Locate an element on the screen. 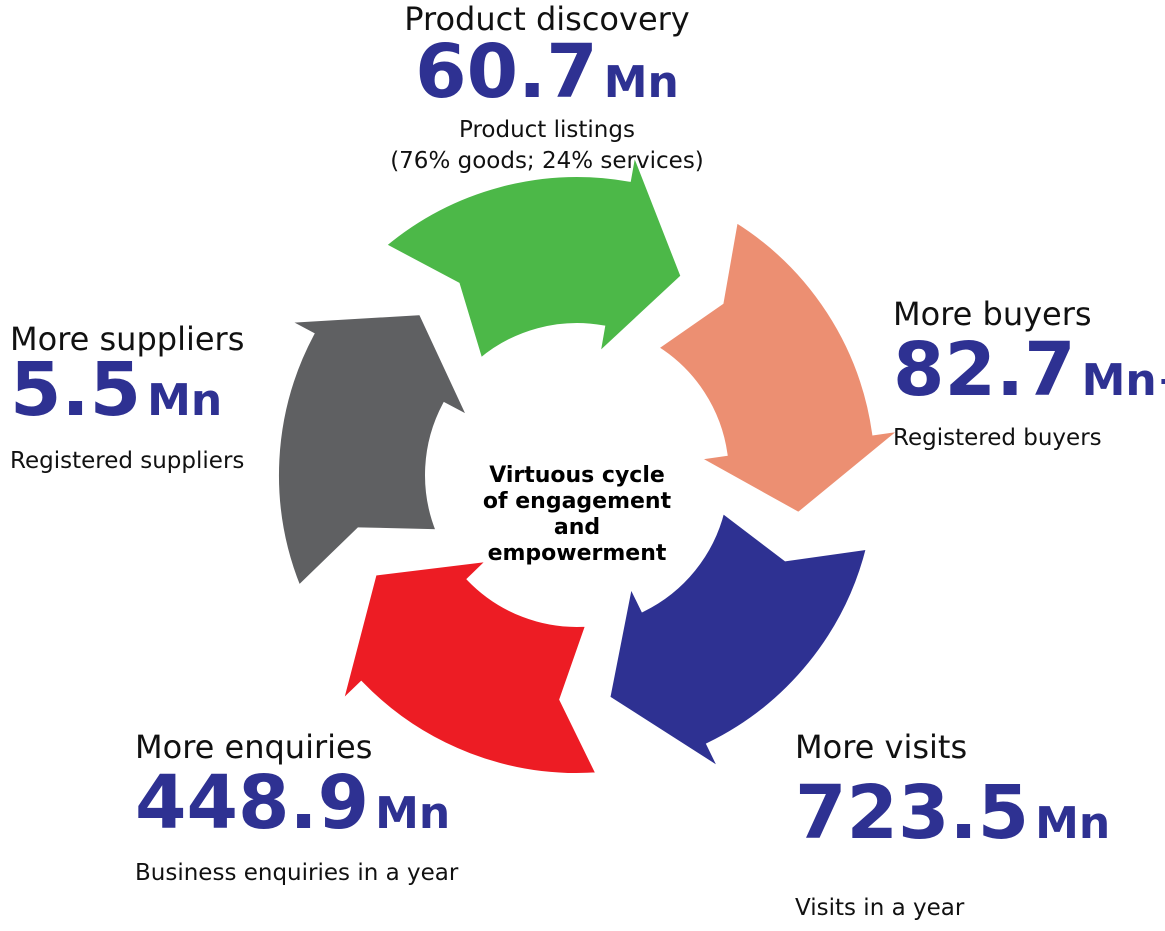 This screenshot has height=931, width=1165. node-description: Product listings is located at coordinates (547, 130).